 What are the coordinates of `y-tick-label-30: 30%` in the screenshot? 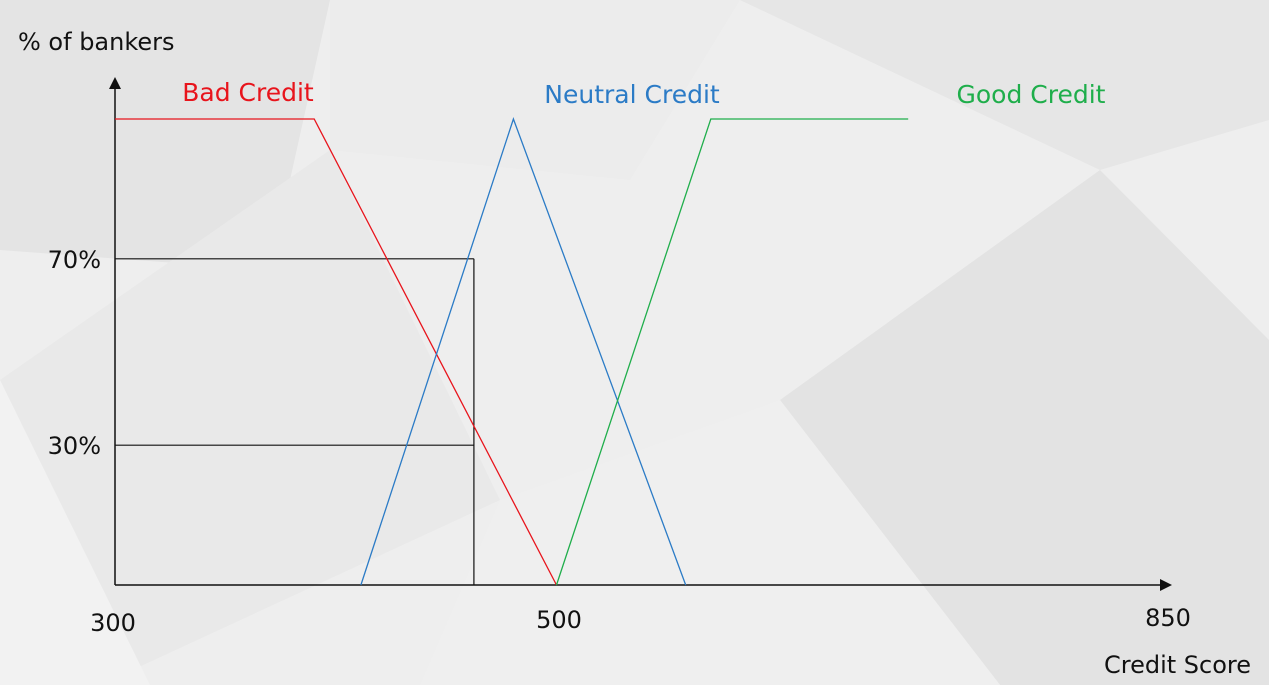 It's located at (74, 446).